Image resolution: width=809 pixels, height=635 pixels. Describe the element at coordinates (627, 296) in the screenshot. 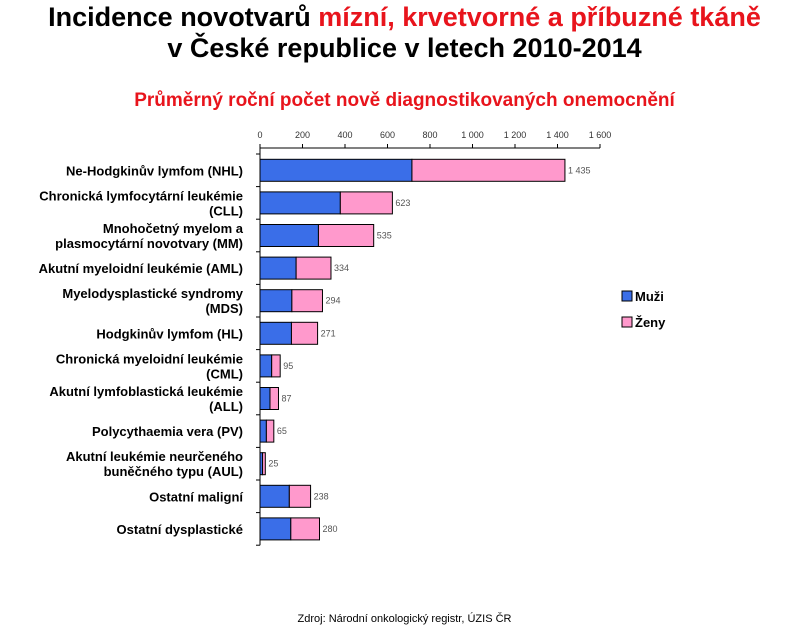

I see `legend-swatch-muzi` at that location.